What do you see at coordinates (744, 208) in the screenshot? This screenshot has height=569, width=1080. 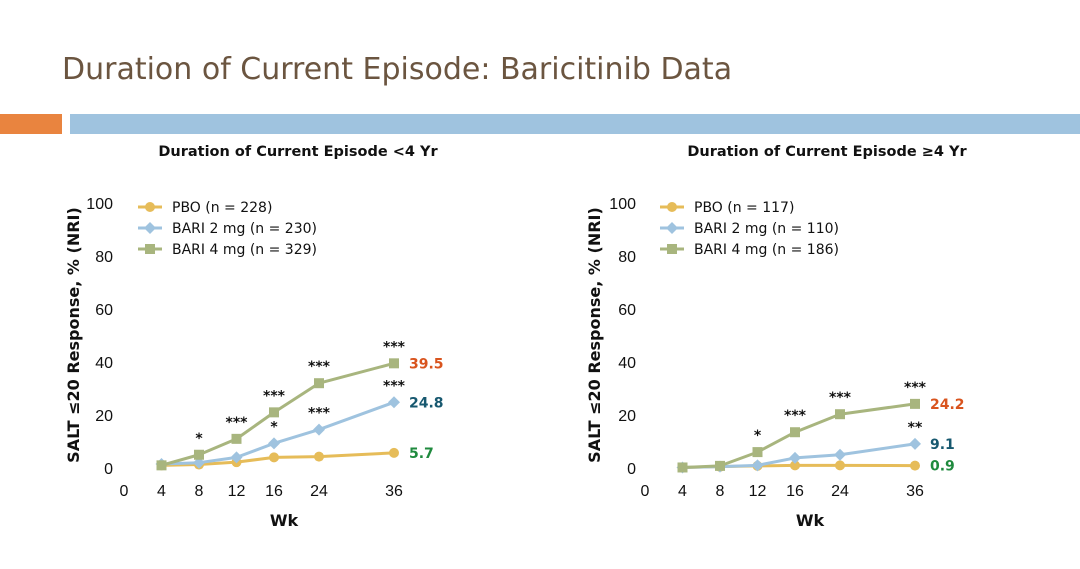 I see `legend-label: PBO (n = 117)` at bounding box center [744, 208].